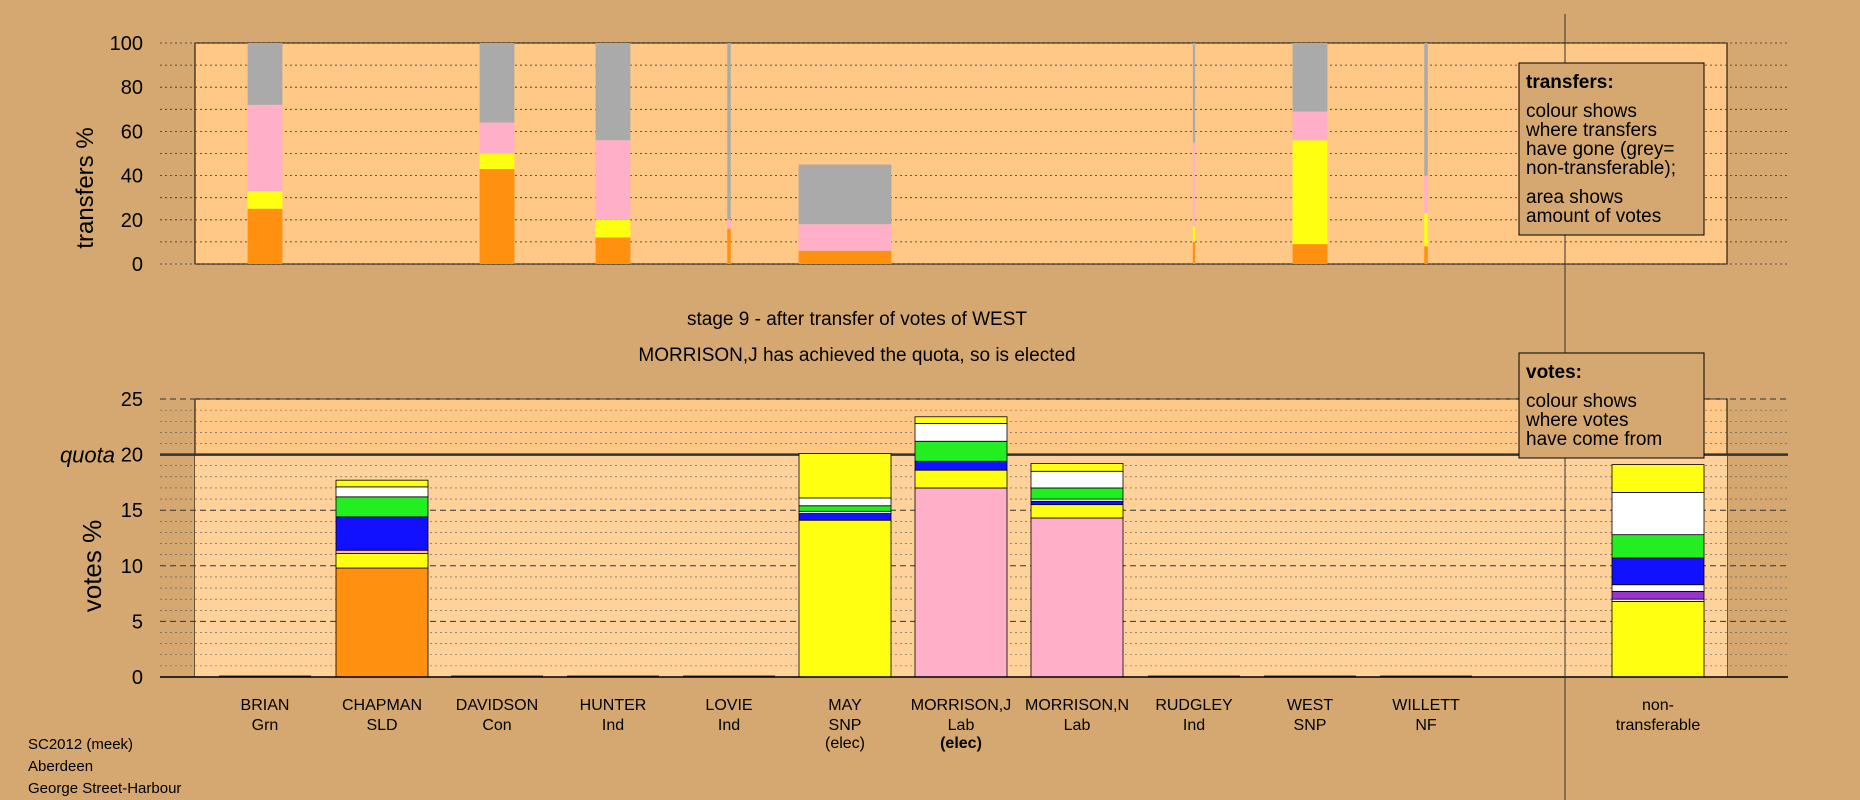  Describe the element at coordinates (85, 187) in the screenshot. I see `transfers-y-label: transfers %` at that location.